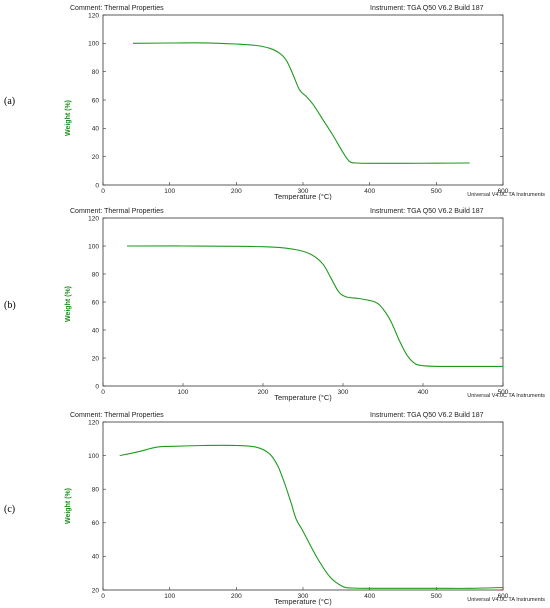 The height and width of the screenshot is (608, 550). Describe the element at coordinates (9, 101) in the screenshot. I see `panel-label: (a)` at that location.